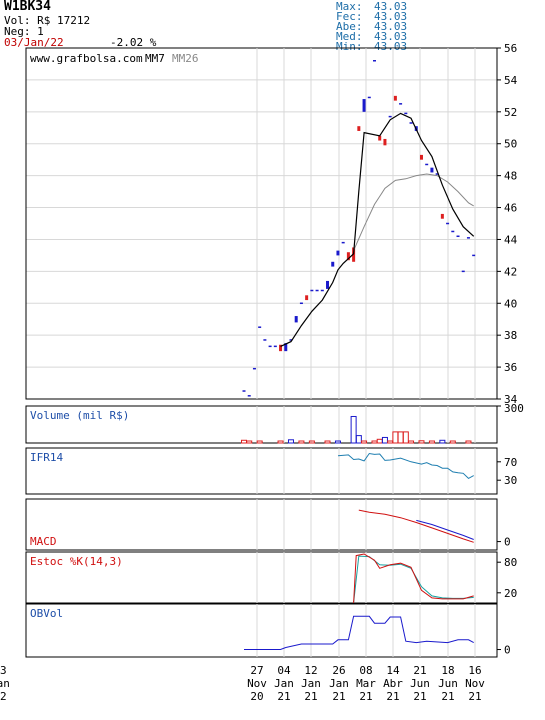  Describe the element at coordinates (413, 212) in the screenshot. I see `mm26-line` at that location.